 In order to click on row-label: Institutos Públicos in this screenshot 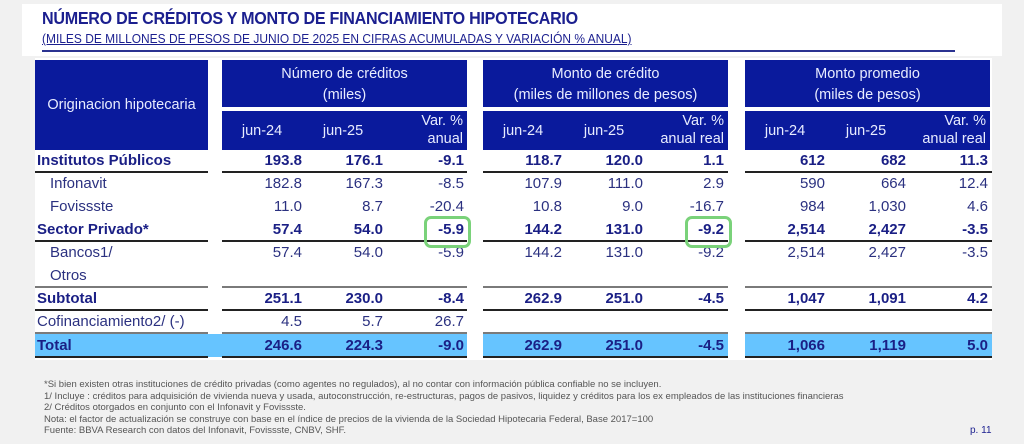, I will do `click(104, 160)`.